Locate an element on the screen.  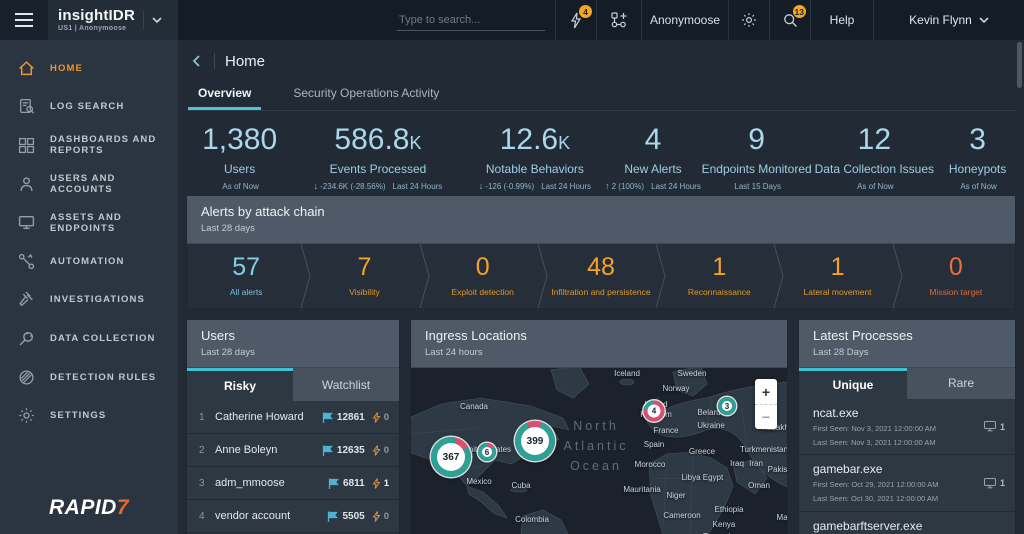
sidebar-item-assets-endpoints: ASSETS AND ENDPOINTS is located at coordinates (89, 222).